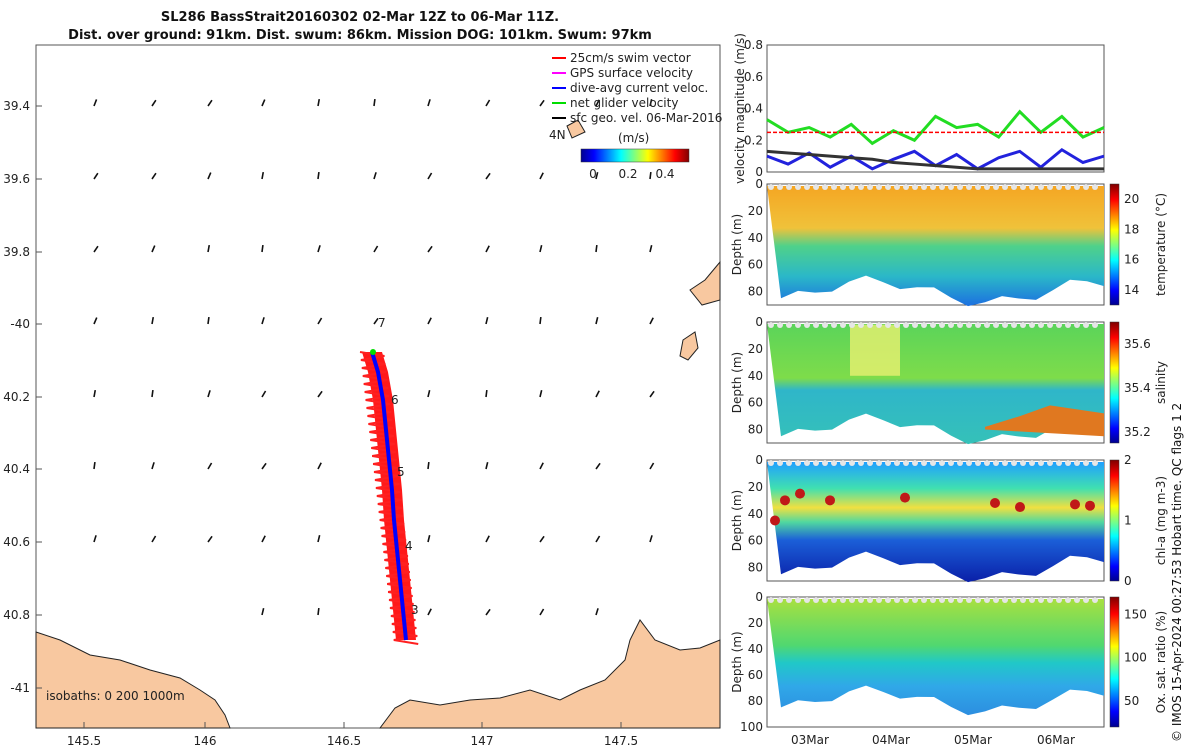 This screenshot has width=1200, height=750. What do you see at coordinates (1161, 244) in the screenshot?
I see `temperature-colorbar-label: temperature (°C)` at bounding box center [1161, 244].